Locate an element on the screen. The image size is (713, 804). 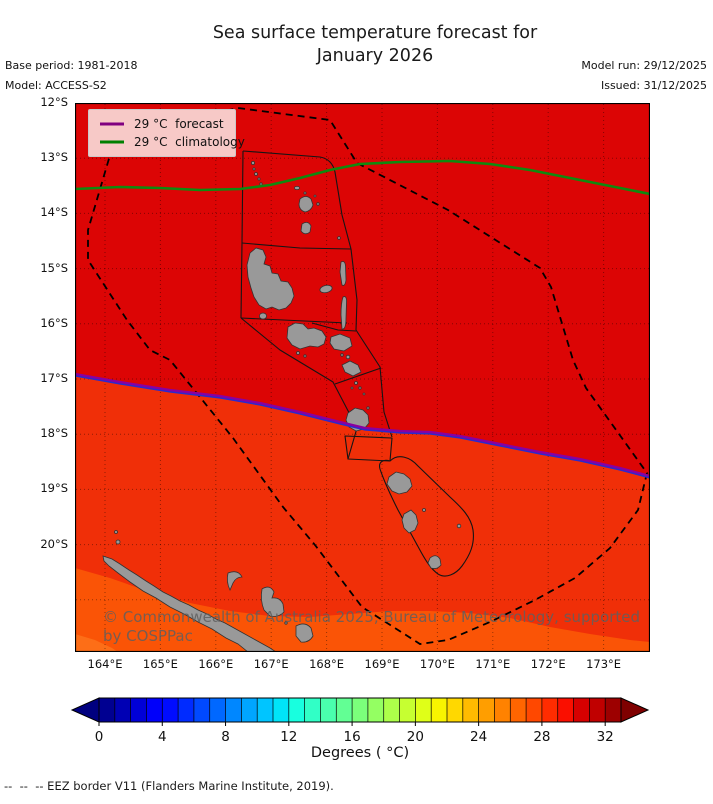
new-caledonia-islands is located at coordinates (208, 591).